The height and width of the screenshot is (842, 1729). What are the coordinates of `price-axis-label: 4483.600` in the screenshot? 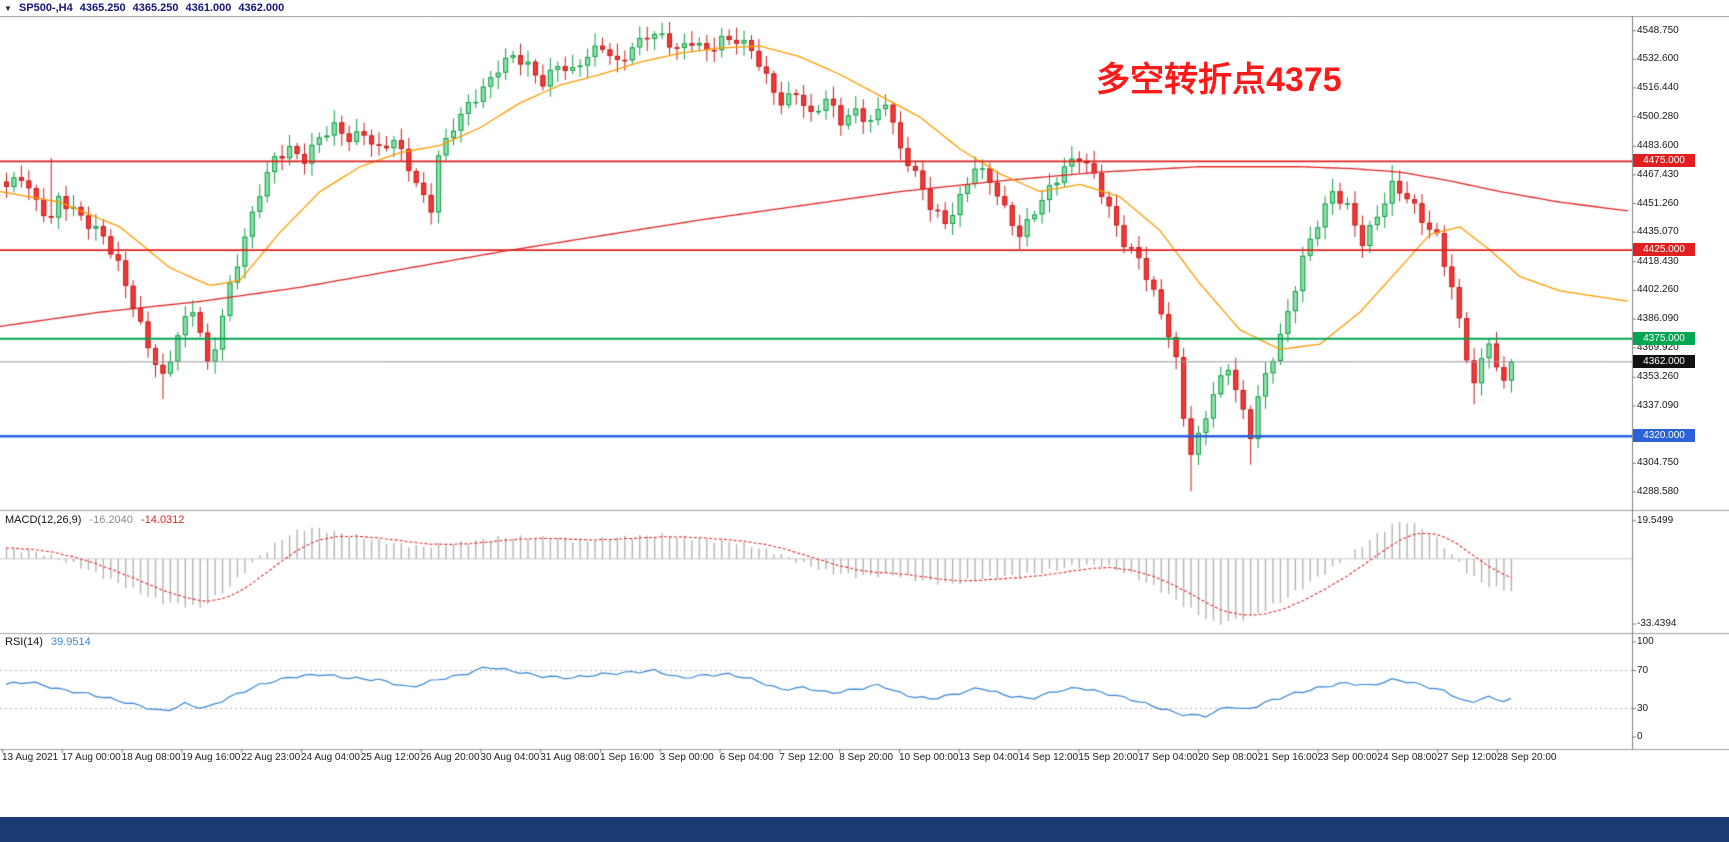 It's located at (1658, 145).